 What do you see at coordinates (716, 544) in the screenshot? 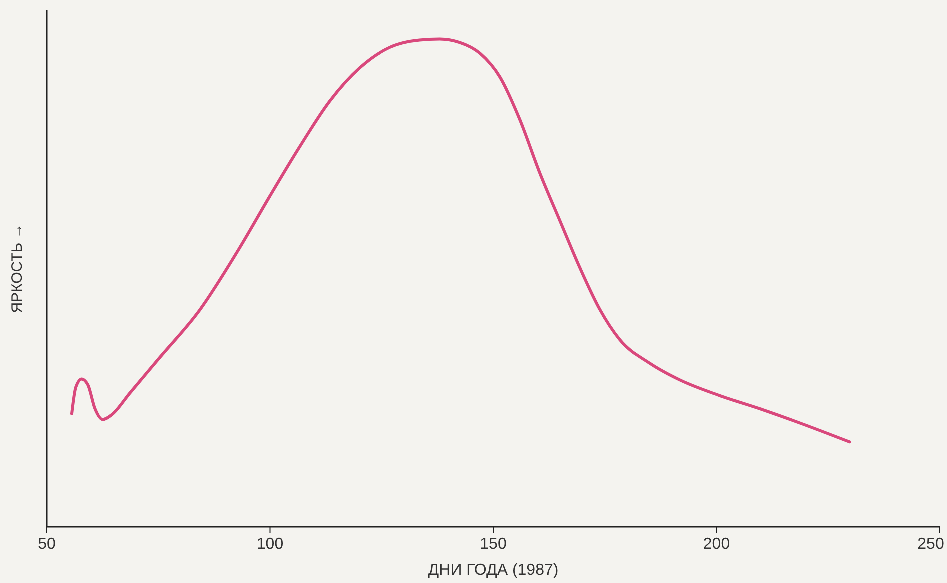
I see `x-tick-label: 200` at bounding box center [716, 544].